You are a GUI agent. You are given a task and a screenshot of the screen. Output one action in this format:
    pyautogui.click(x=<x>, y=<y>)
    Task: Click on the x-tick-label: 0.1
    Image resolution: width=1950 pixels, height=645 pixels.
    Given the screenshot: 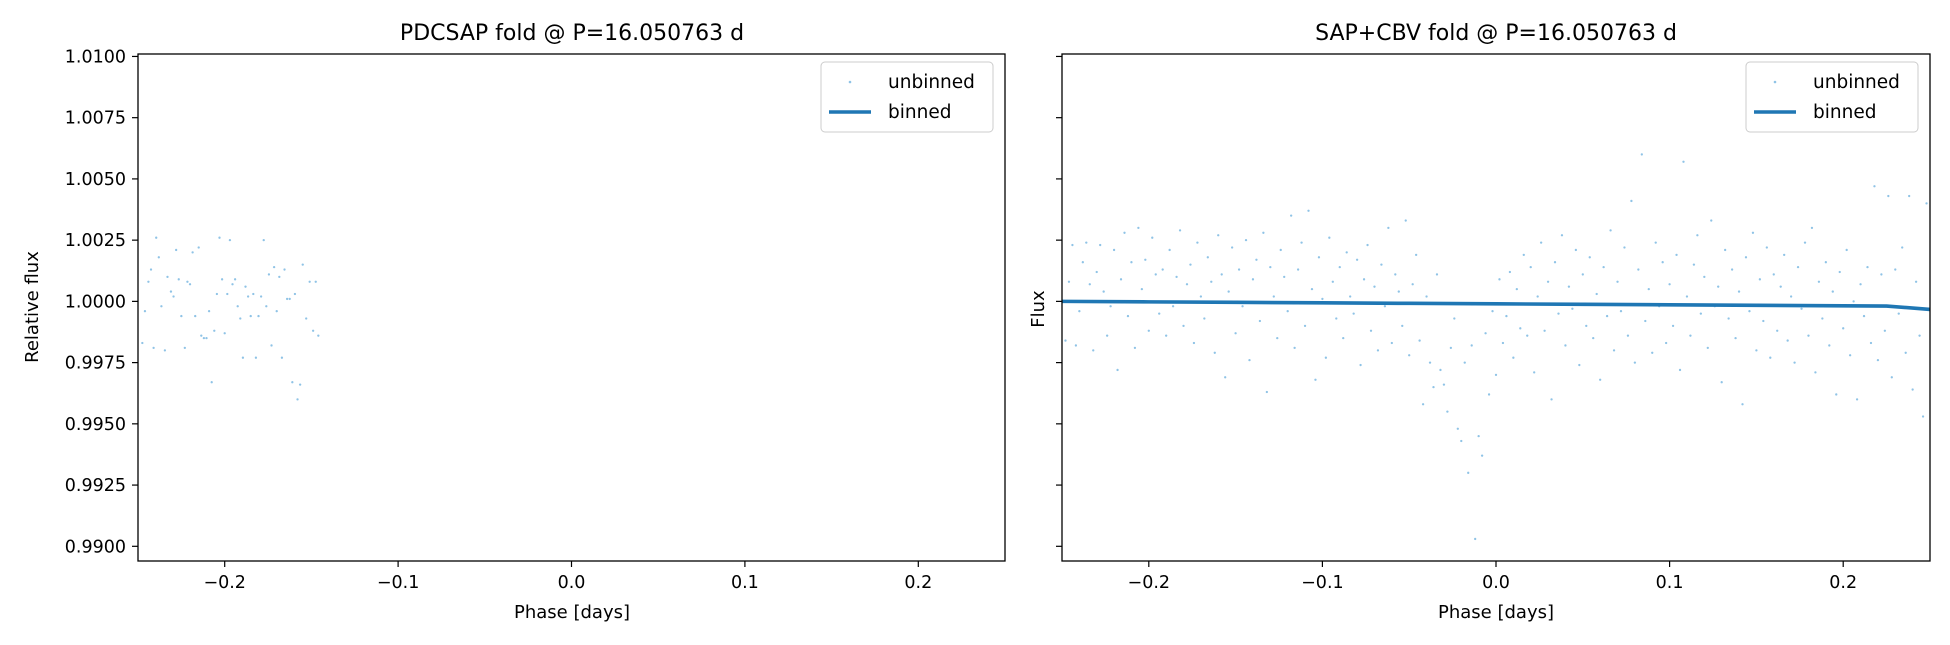 What is the action you would take?
    pyautogui.click(x=1670, y=583)
    